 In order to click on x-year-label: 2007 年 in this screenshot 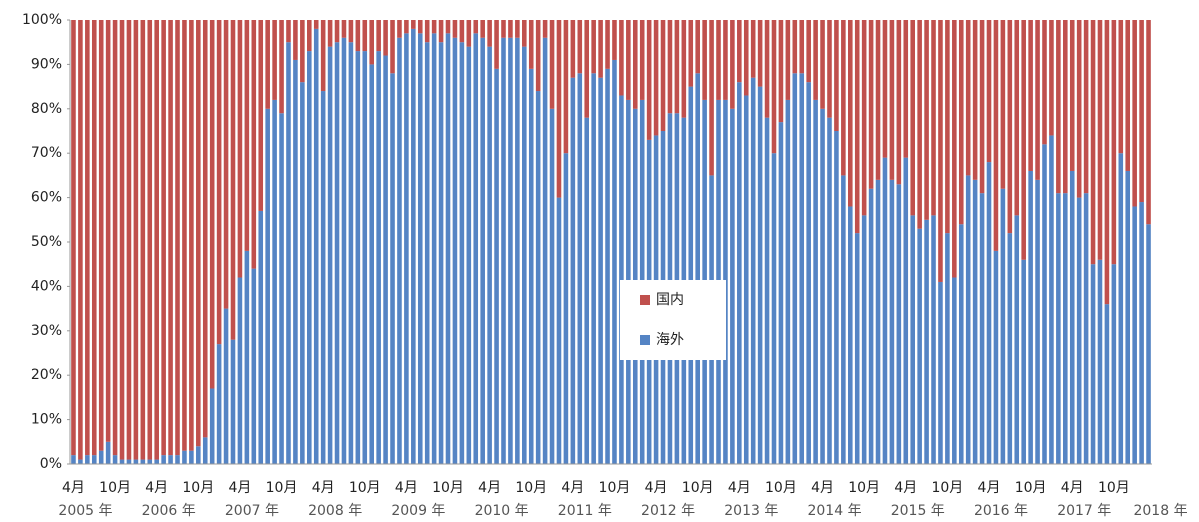, I will do `click(252, 511)`.